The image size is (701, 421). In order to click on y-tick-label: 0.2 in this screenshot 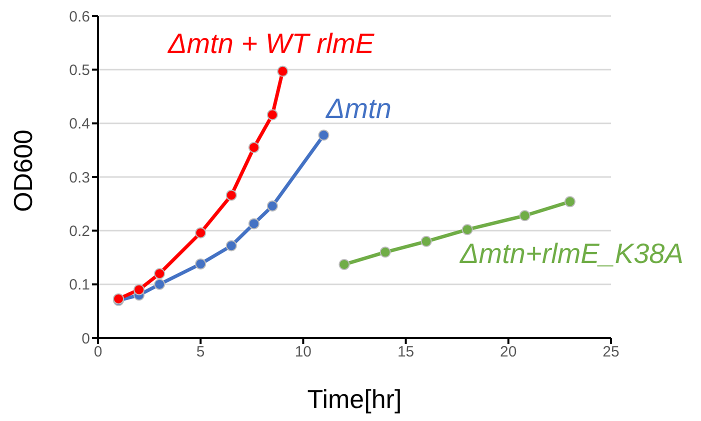, I will do `click(79, 231)`.